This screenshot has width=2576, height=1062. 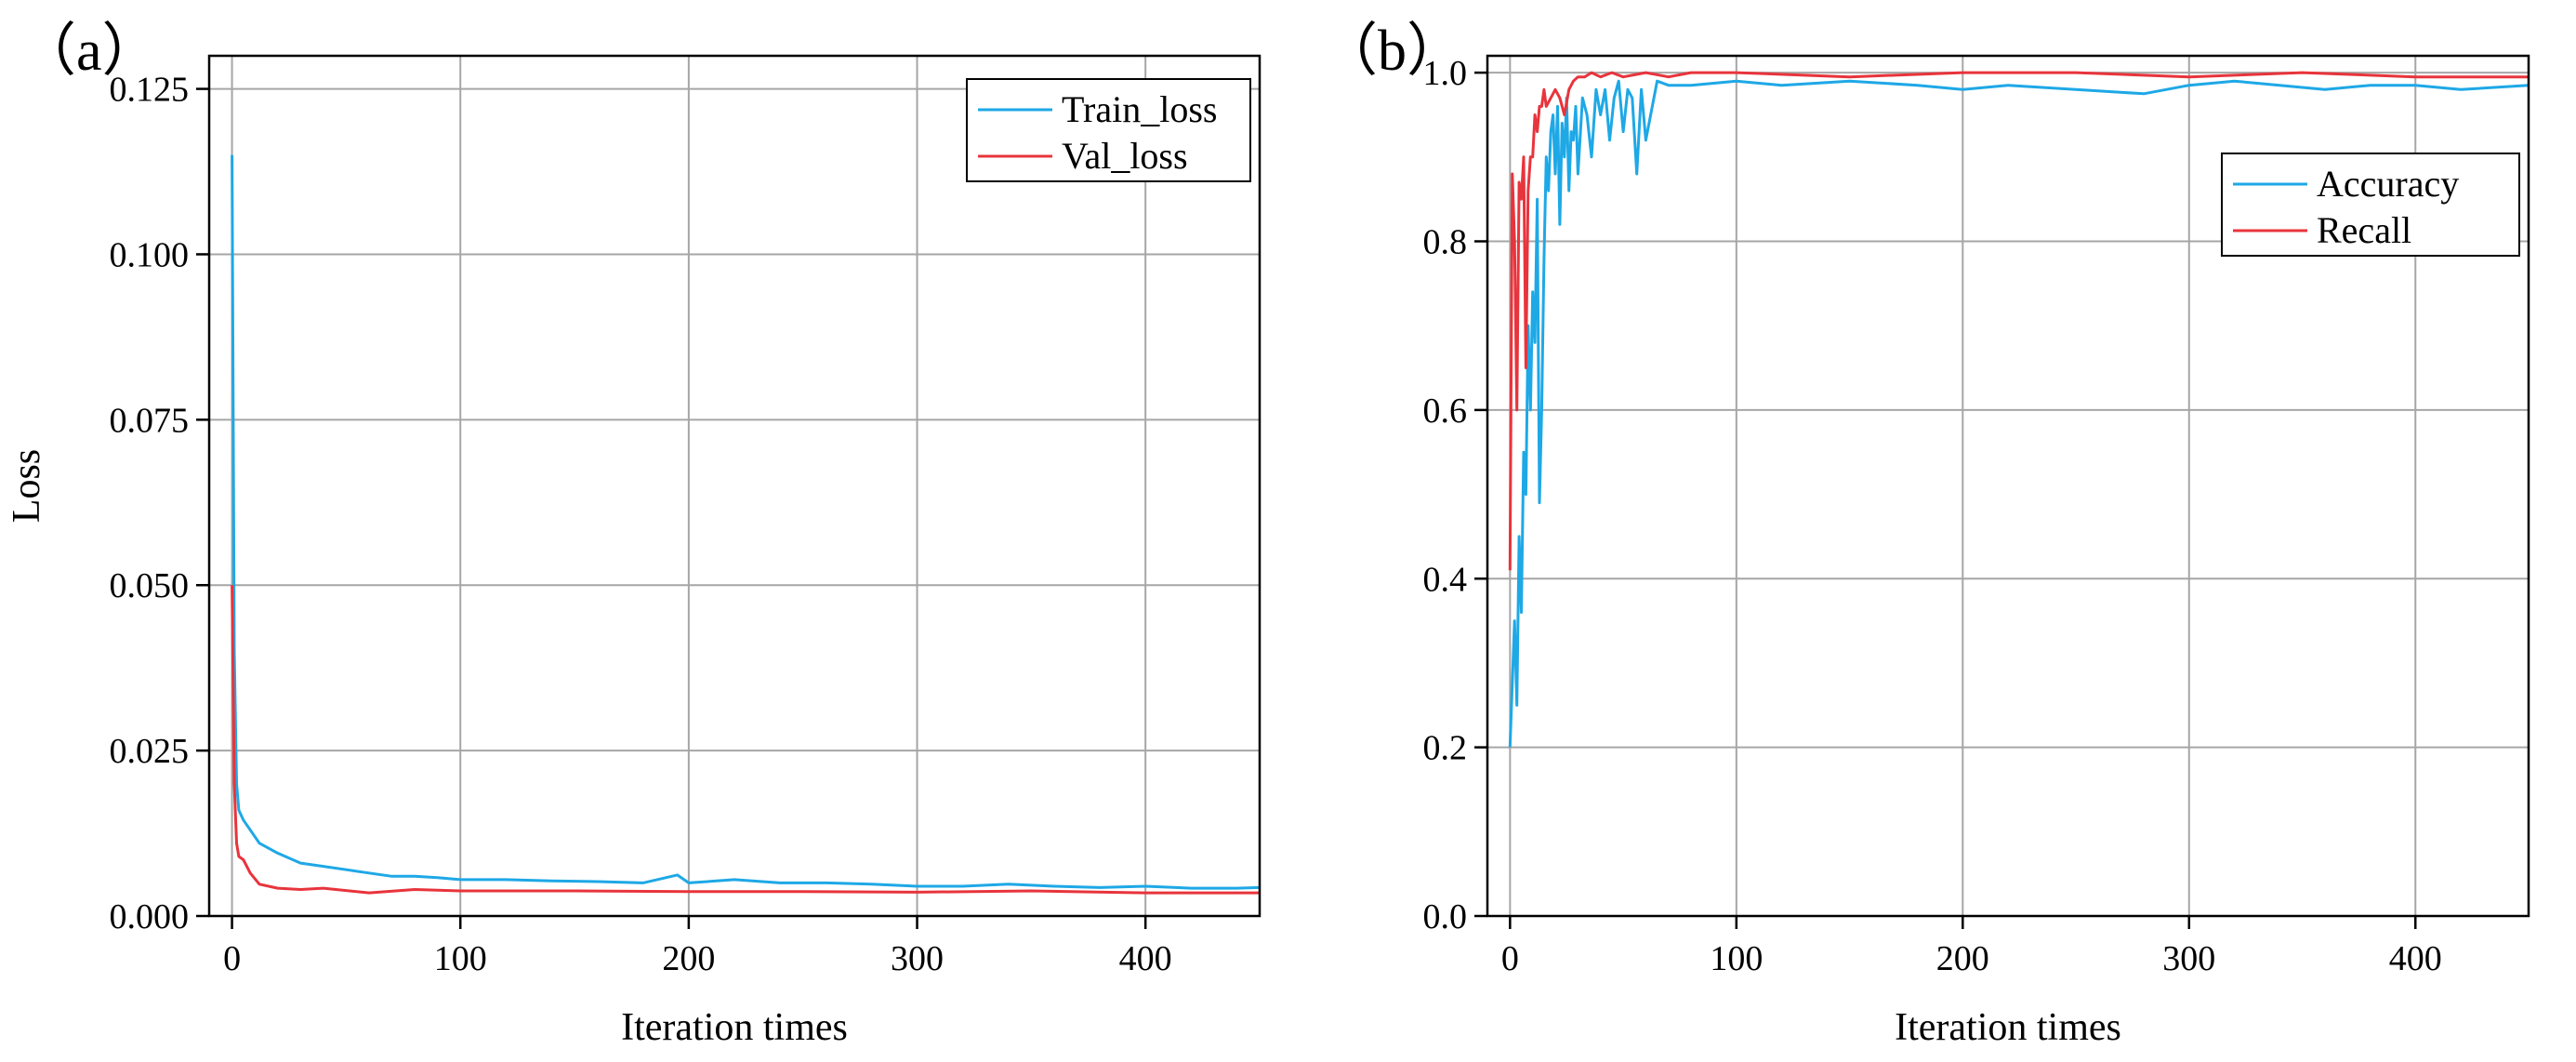 What do you see at coordinates (2188, 958) in the screenshot?
I see `metrics-x-tick-label: 300` at bounding box center [2188, 958].